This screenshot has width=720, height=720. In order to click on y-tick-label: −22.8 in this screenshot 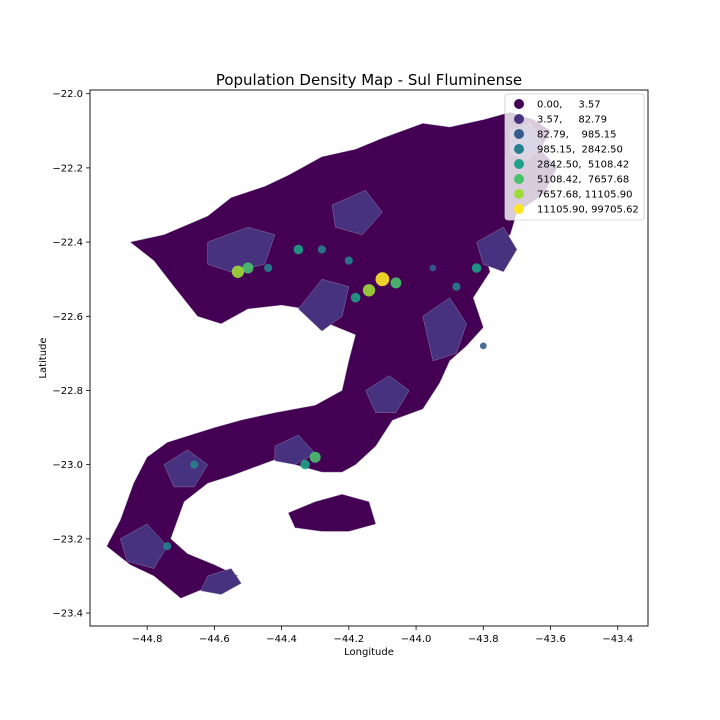, I will do `click(67, 391)`.